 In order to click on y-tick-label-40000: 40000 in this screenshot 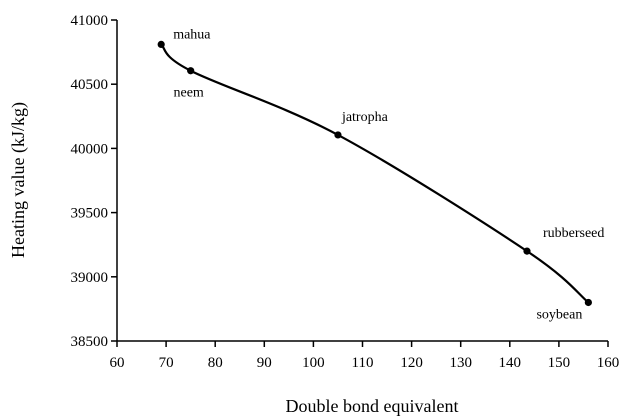, I will do `click(90, 149)`.